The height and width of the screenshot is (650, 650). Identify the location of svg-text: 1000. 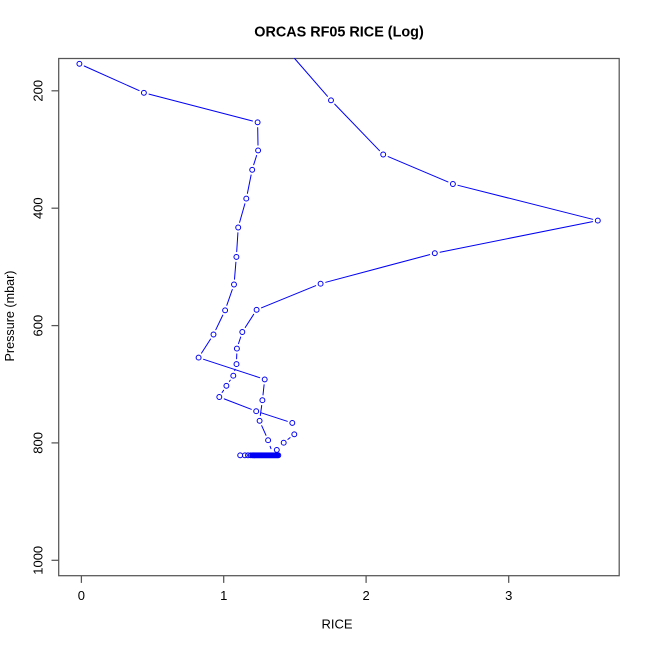
(38, 560).